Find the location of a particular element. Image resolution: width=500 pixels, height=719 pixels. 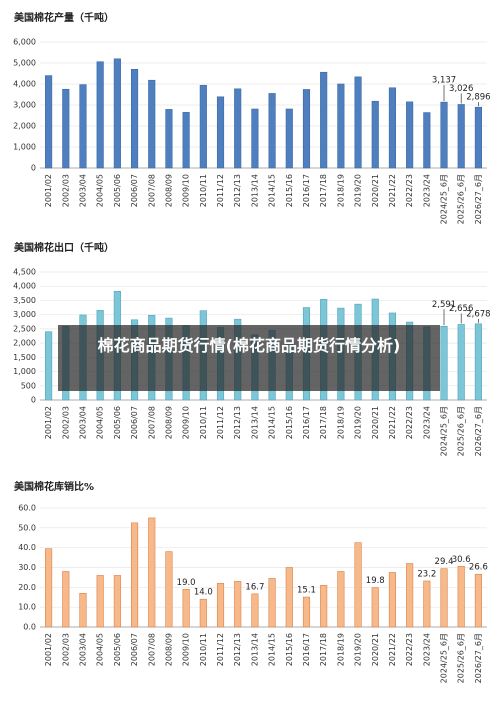

y-tick-label: 50.0 is located at coordinates (27, 527).